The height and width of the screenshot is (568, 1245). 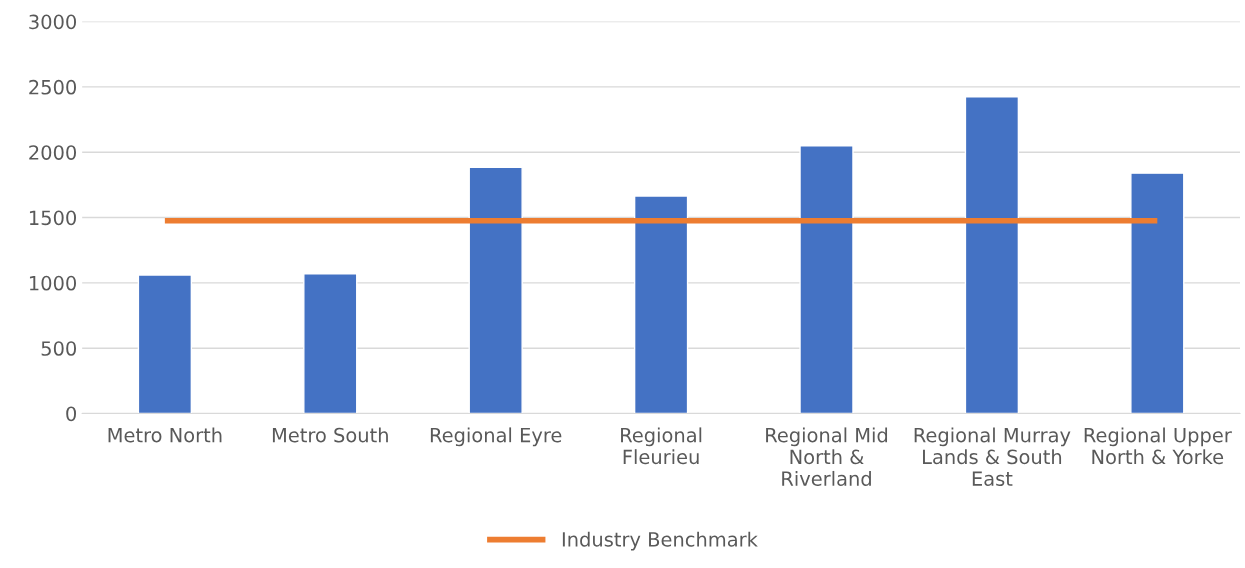 What do you see at coordinates (53, 283) in the screenshot?
I see `y-tick-label: 1000` at bounding box center [53, 283].